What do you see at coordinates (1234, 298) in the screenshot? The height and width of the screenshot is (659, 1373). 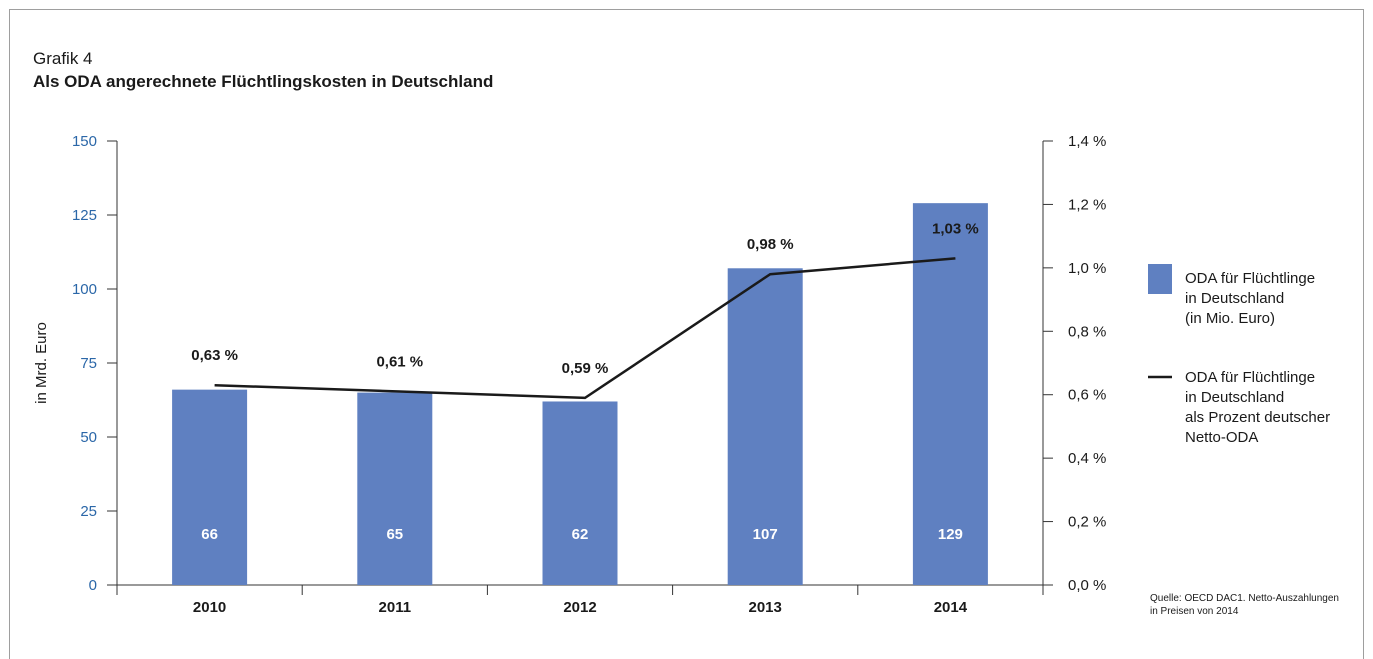 I see `legend-bar-text: in Deutschland` at bounding box center [1234, 298].